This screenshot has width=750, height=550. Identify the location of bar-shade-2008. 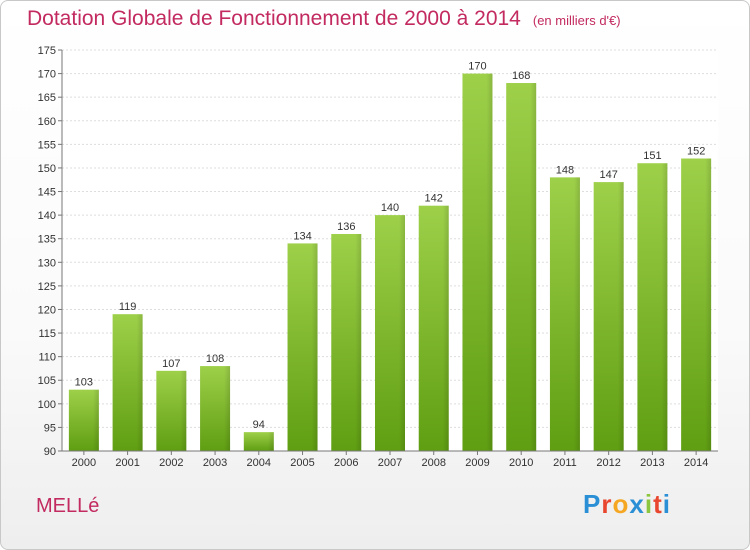
(445, 328).